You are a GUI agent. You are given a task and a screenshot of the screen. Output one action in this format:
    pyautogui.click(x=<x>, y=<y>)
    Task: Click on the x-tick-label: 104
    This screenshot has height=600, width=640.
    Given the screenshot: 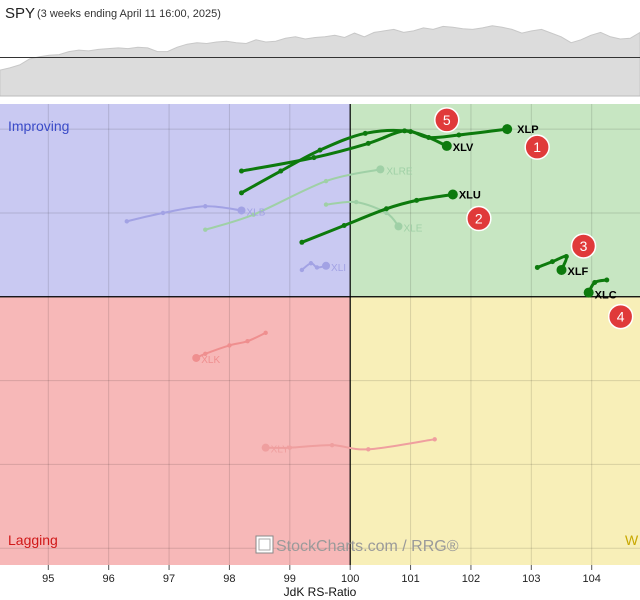 What is the action you would take?
    pyautogui.click(x=592, y=579)
    